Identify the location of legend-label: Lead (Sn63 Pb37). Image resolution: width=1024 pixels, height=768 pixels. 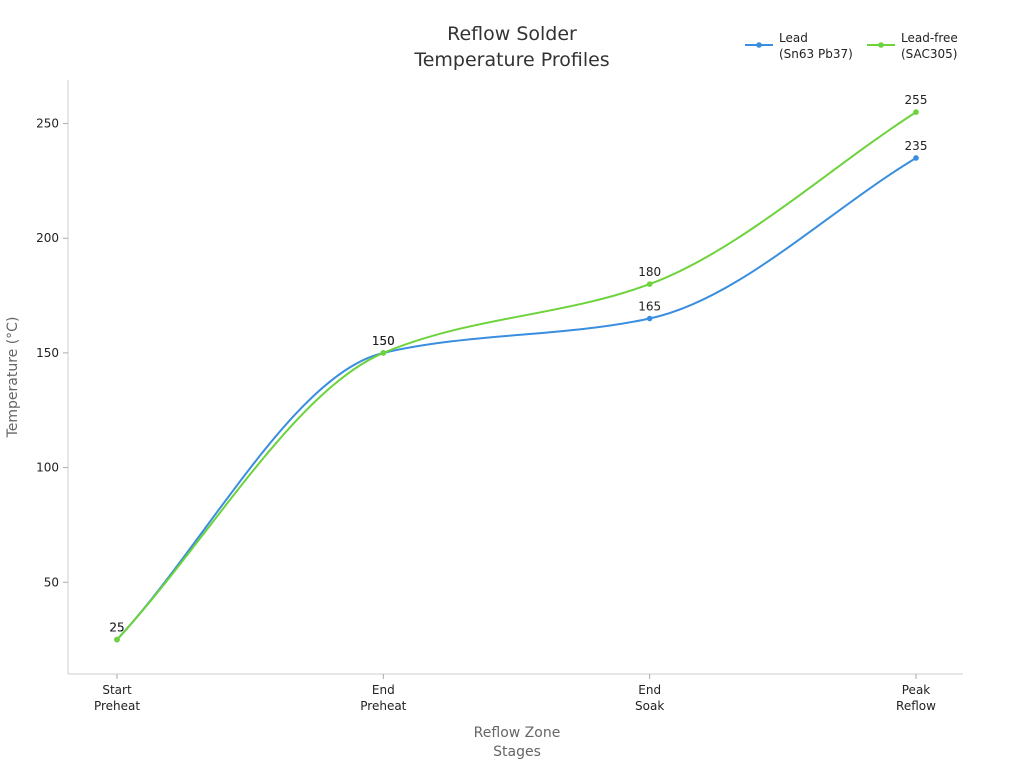
(816, 46).